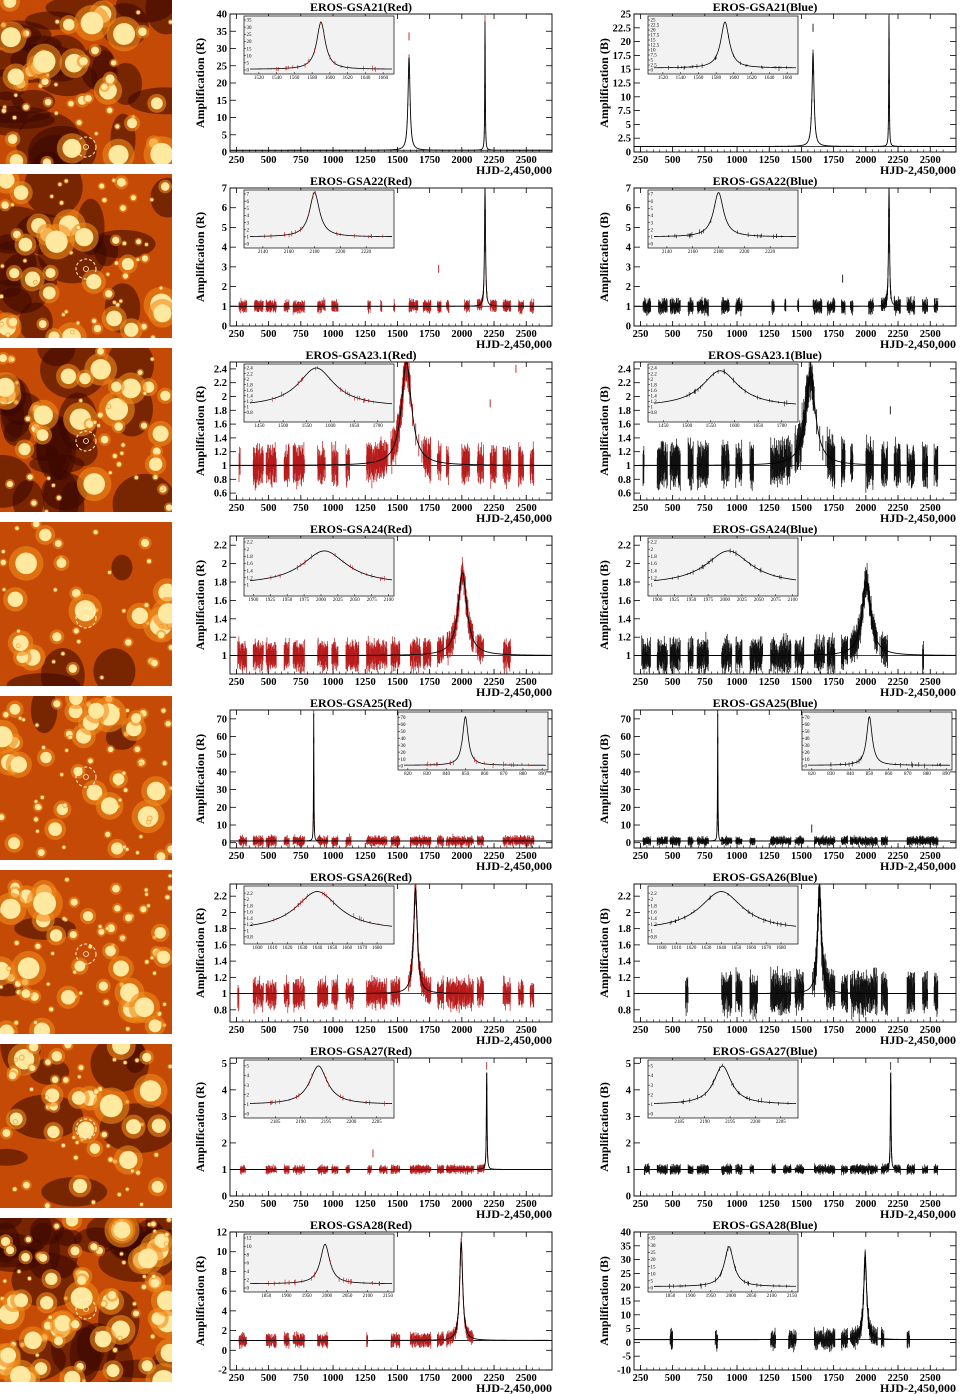 Image resolution: width=962 pixels, height=1394 pixels. I want to click on x-tick-label: 2250, so click(898, 508).